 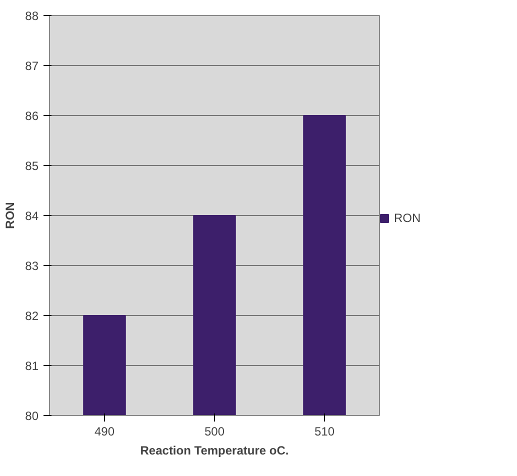 I want to click on y-tick-label: 86, so click(x=32, y=116).